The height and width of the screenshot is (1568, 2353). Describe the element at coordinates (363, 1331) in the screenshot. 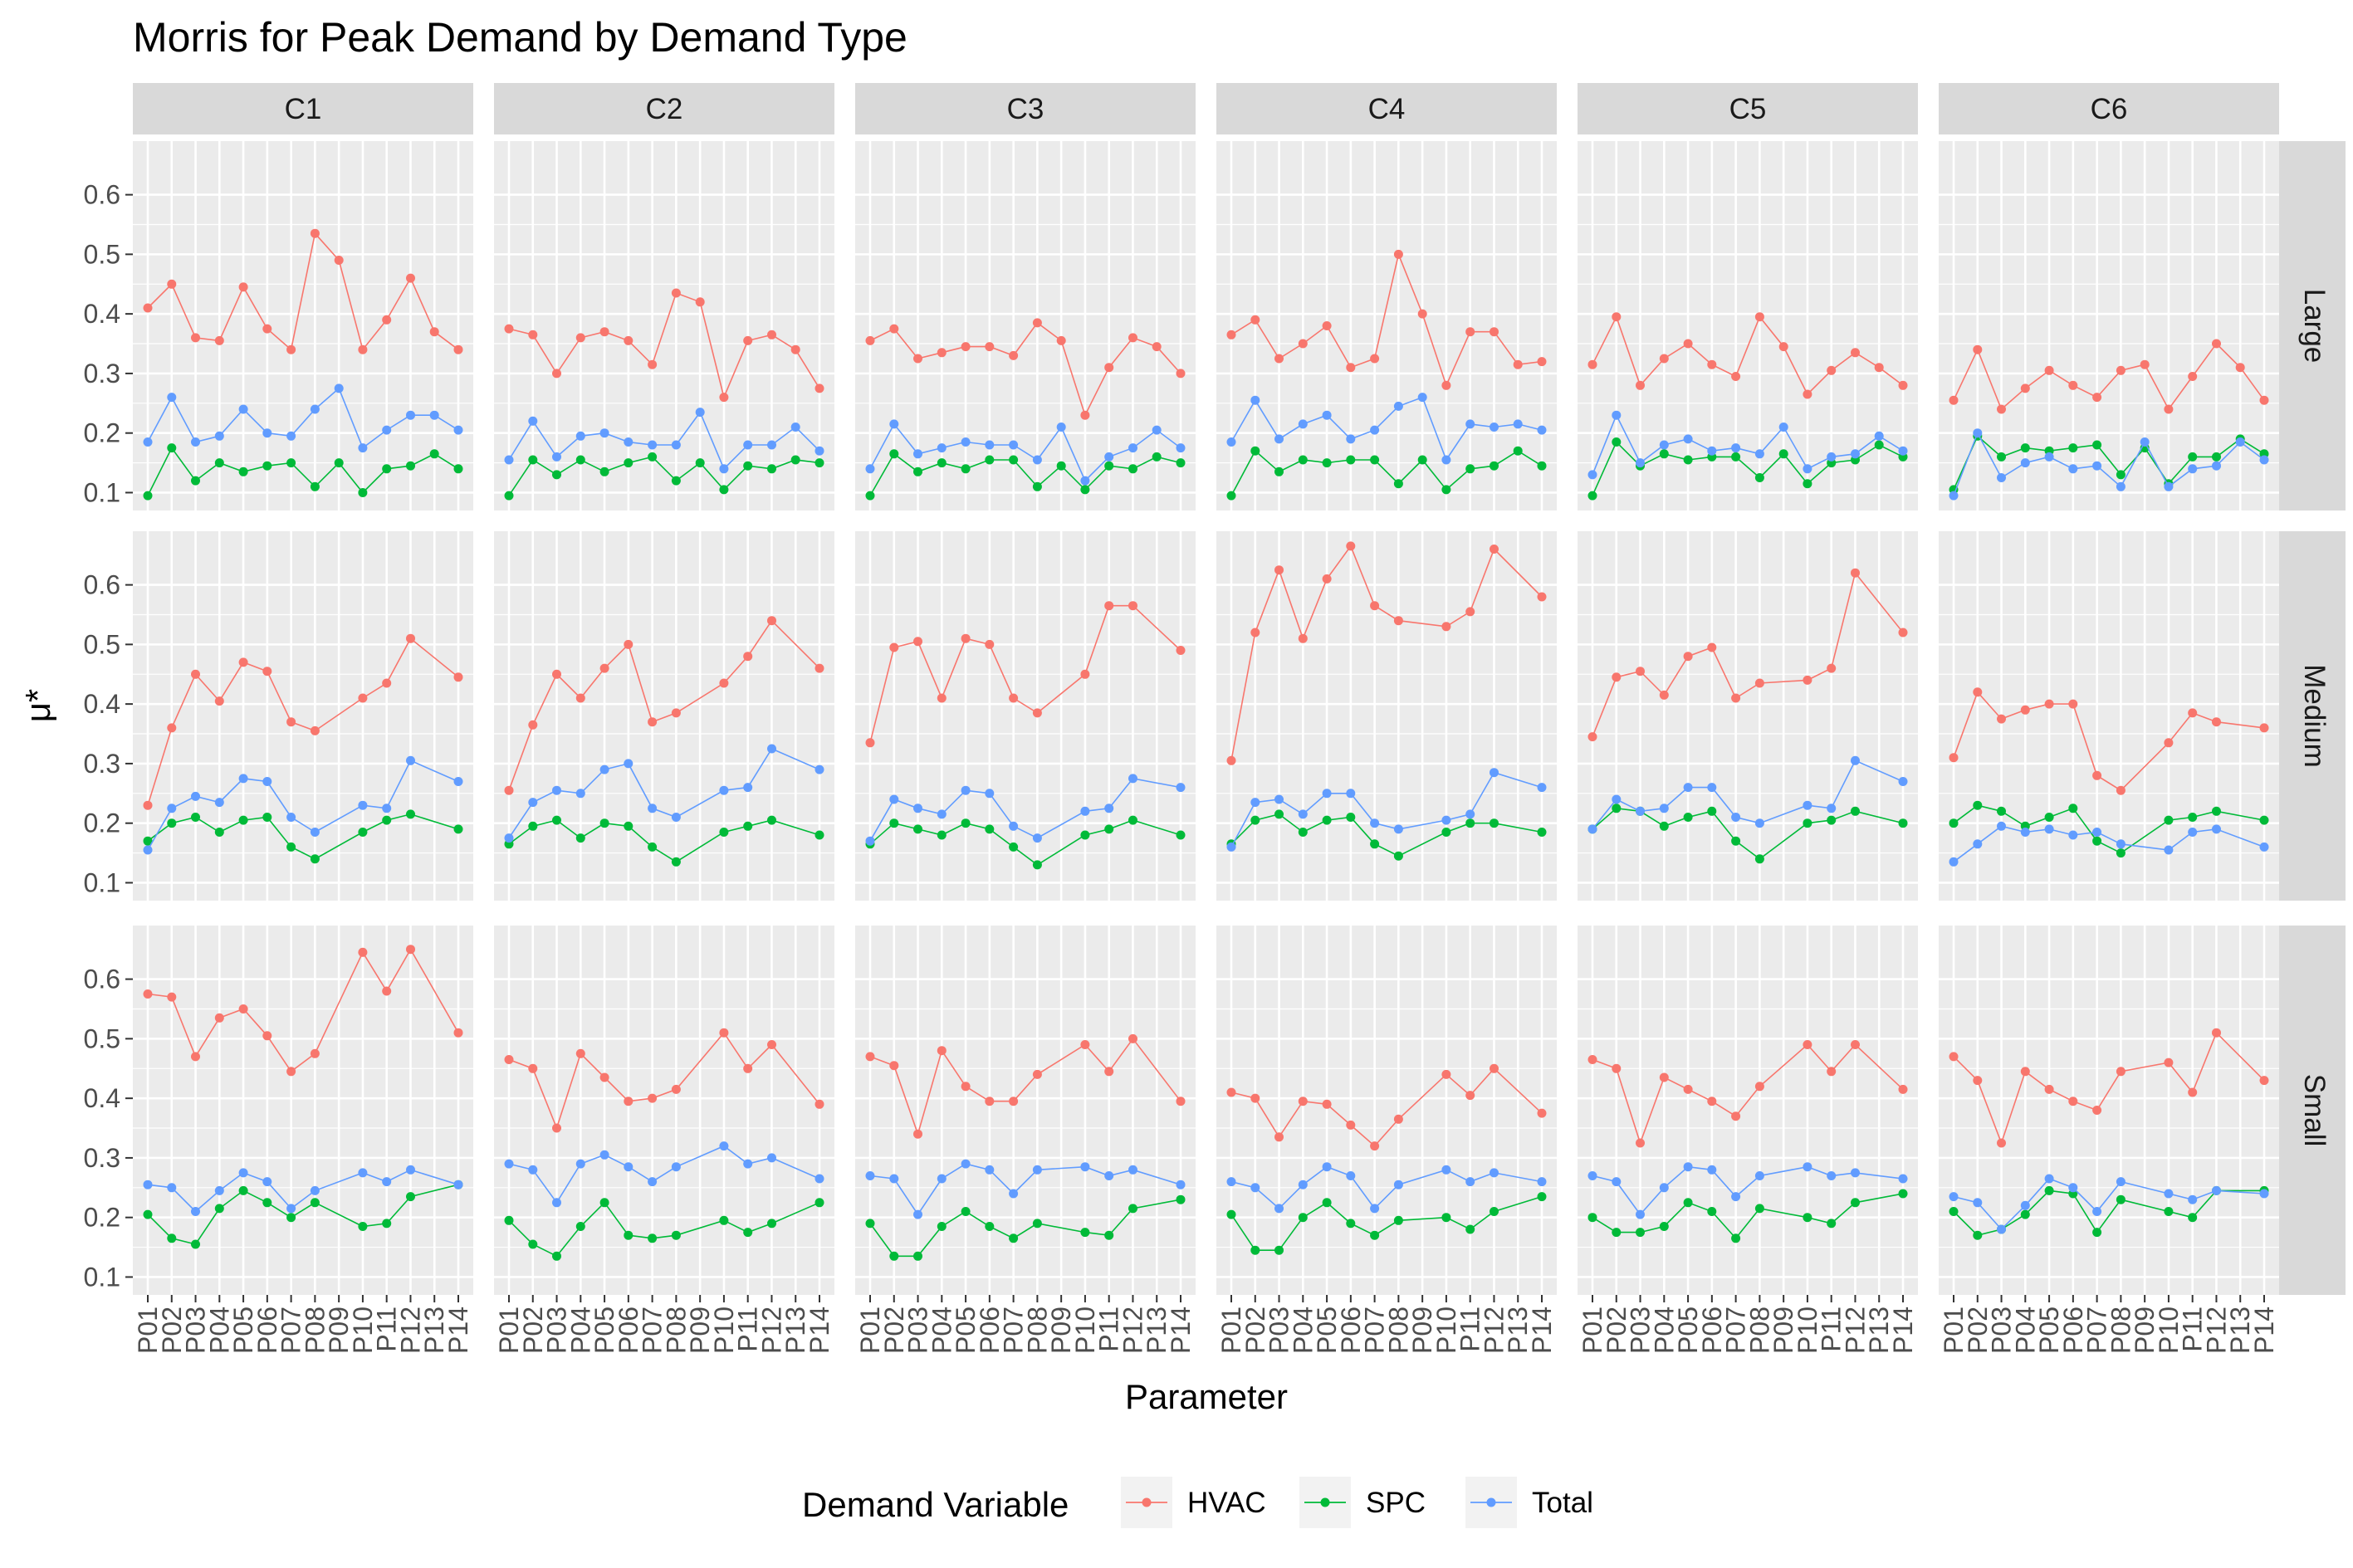

I see `x-tick-label: P10` at that location.